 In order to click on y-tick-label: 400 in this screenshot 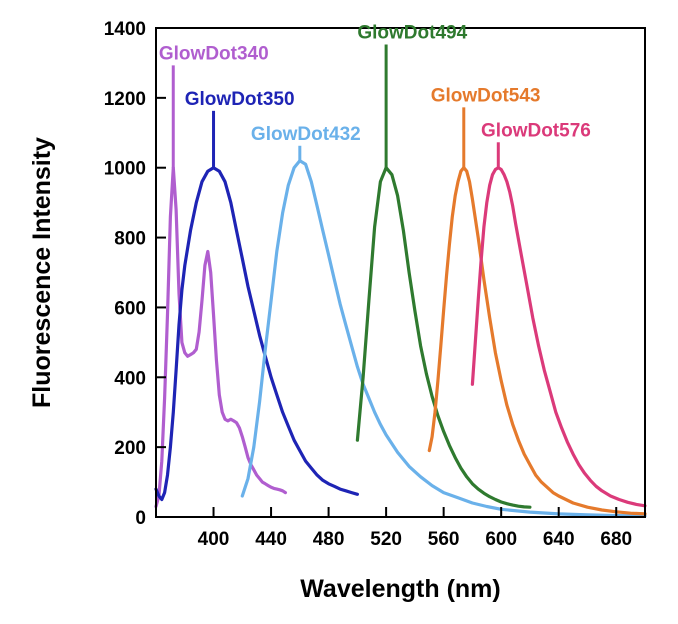, I will do `click(130, 378)`.